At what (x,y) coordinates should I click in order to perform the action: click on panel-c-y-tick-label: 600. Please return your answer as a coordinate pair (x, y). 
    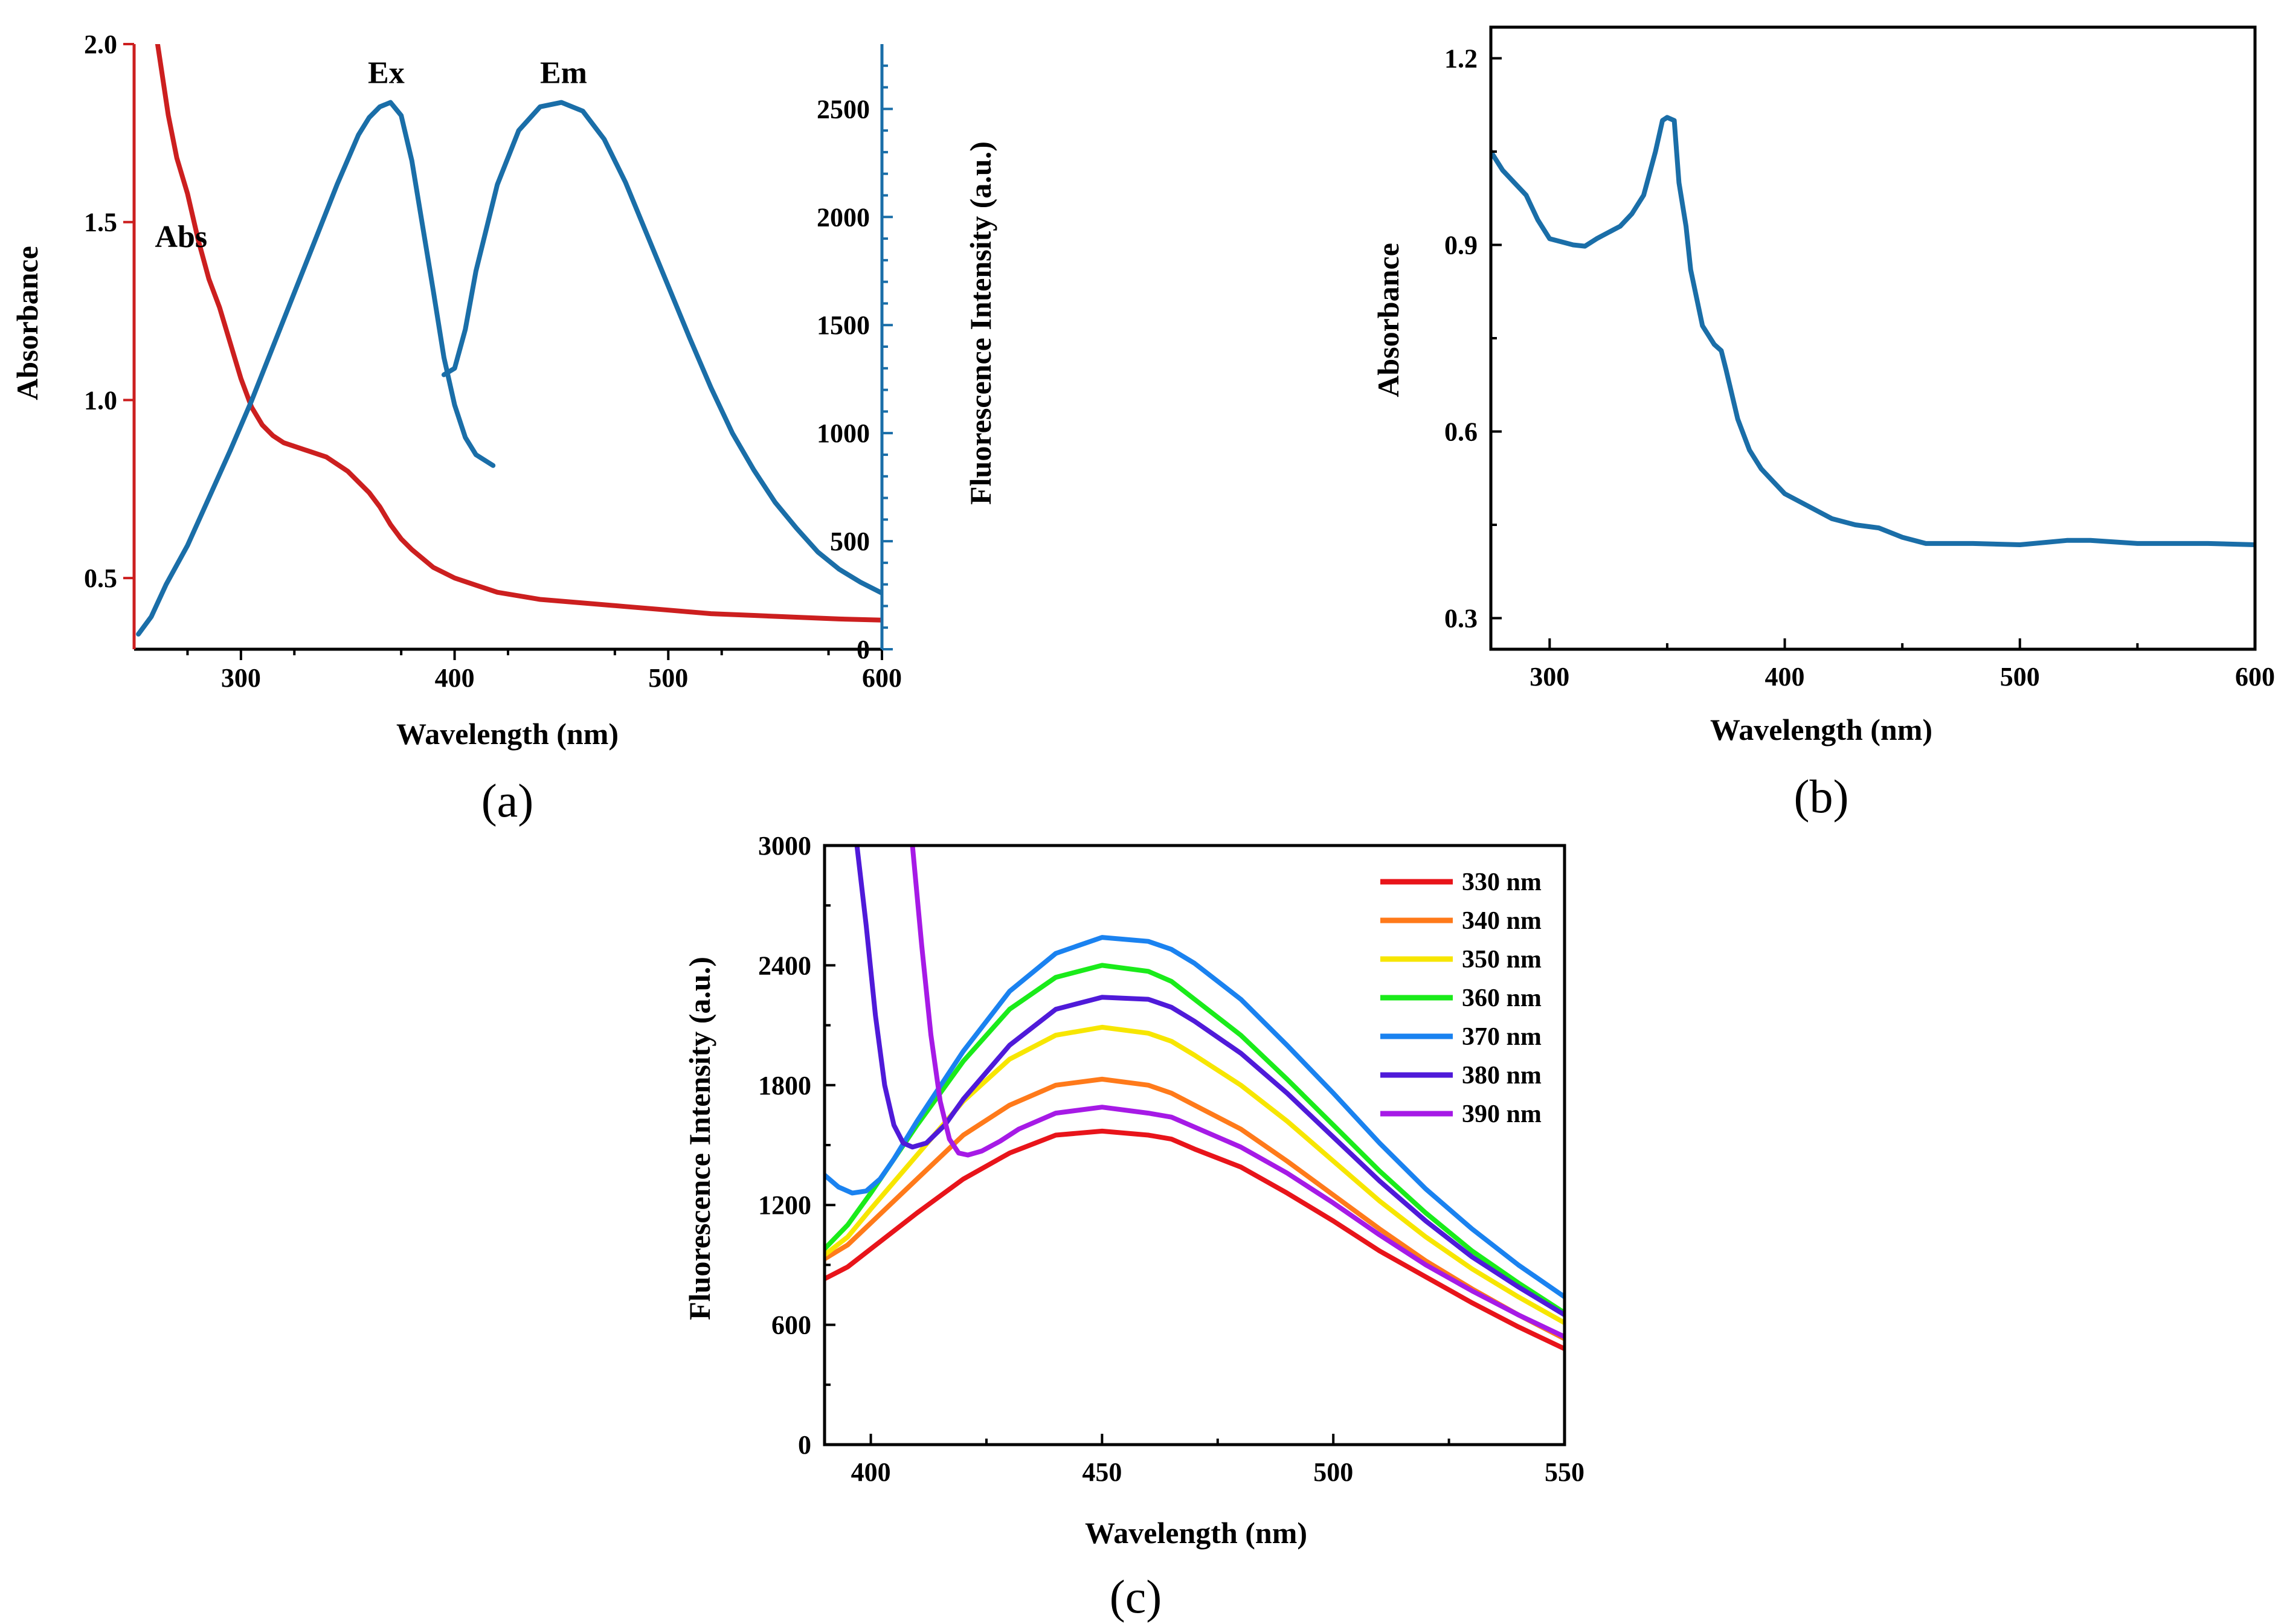
    Looking at the image, I should click on (791, 1325).